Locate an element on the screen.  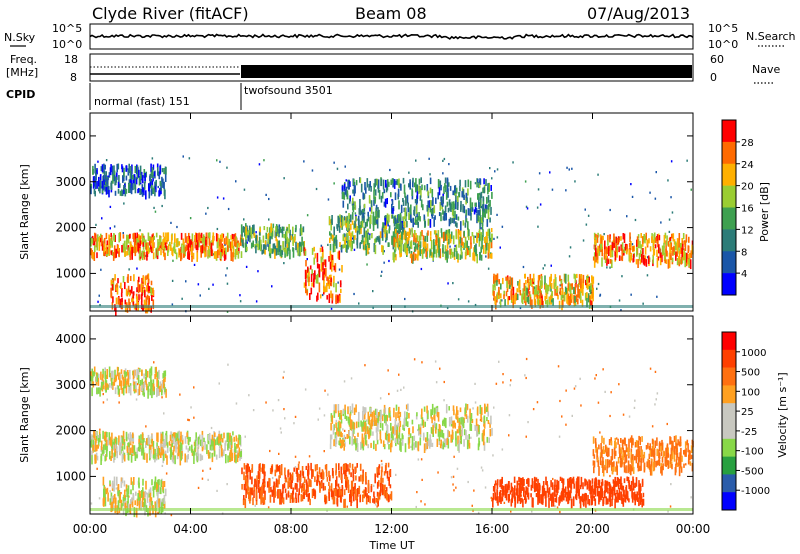
noise-tick-right-bottom: 10^0 is located at coordinates (723, 44).